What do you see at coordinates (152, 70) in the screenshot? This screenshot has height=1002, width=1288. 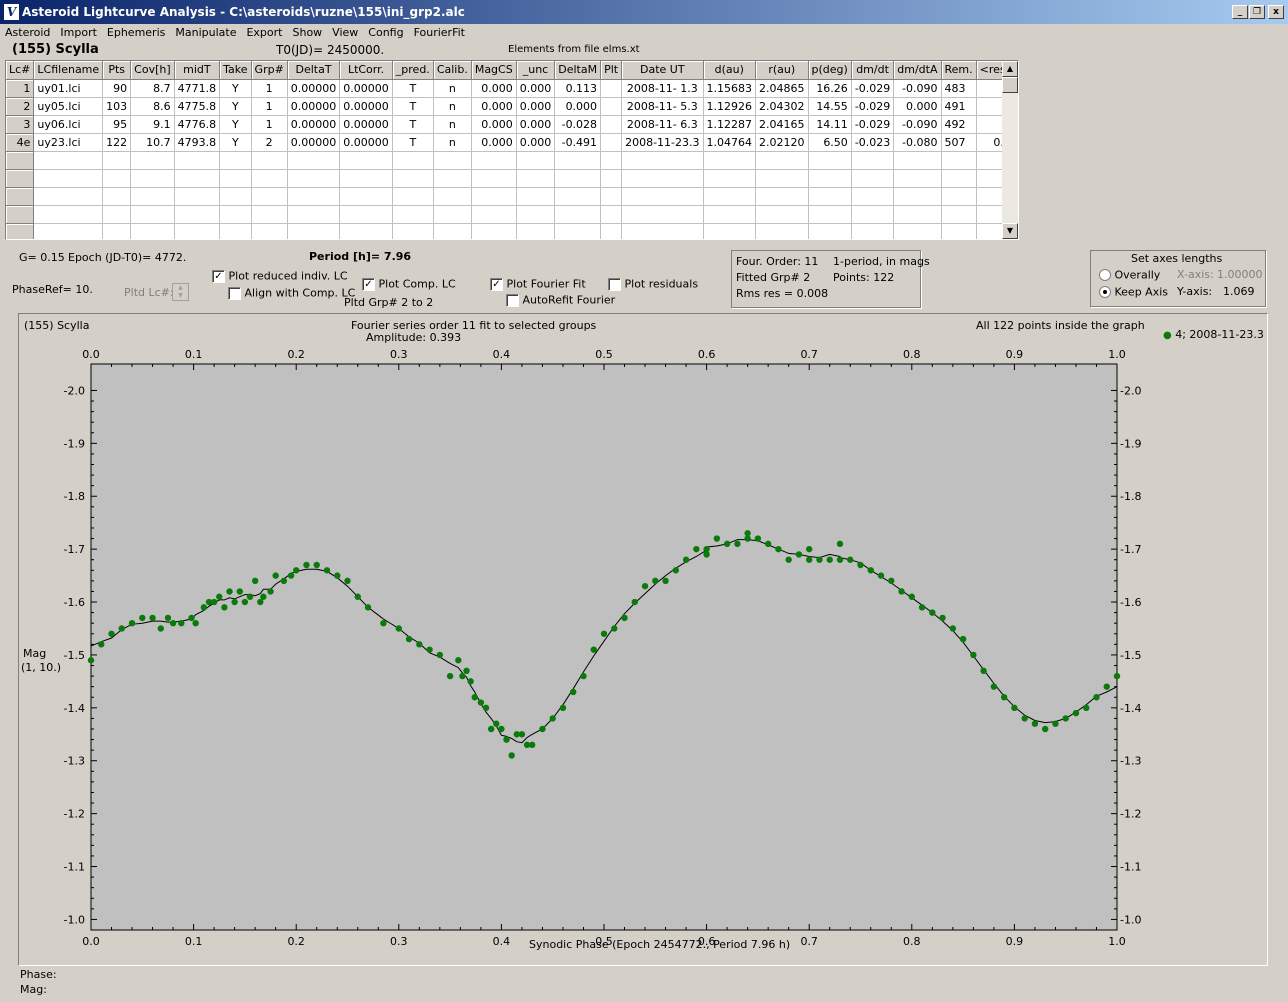 I see `column-header: Cov[h]` at bounding box center [152, 70].